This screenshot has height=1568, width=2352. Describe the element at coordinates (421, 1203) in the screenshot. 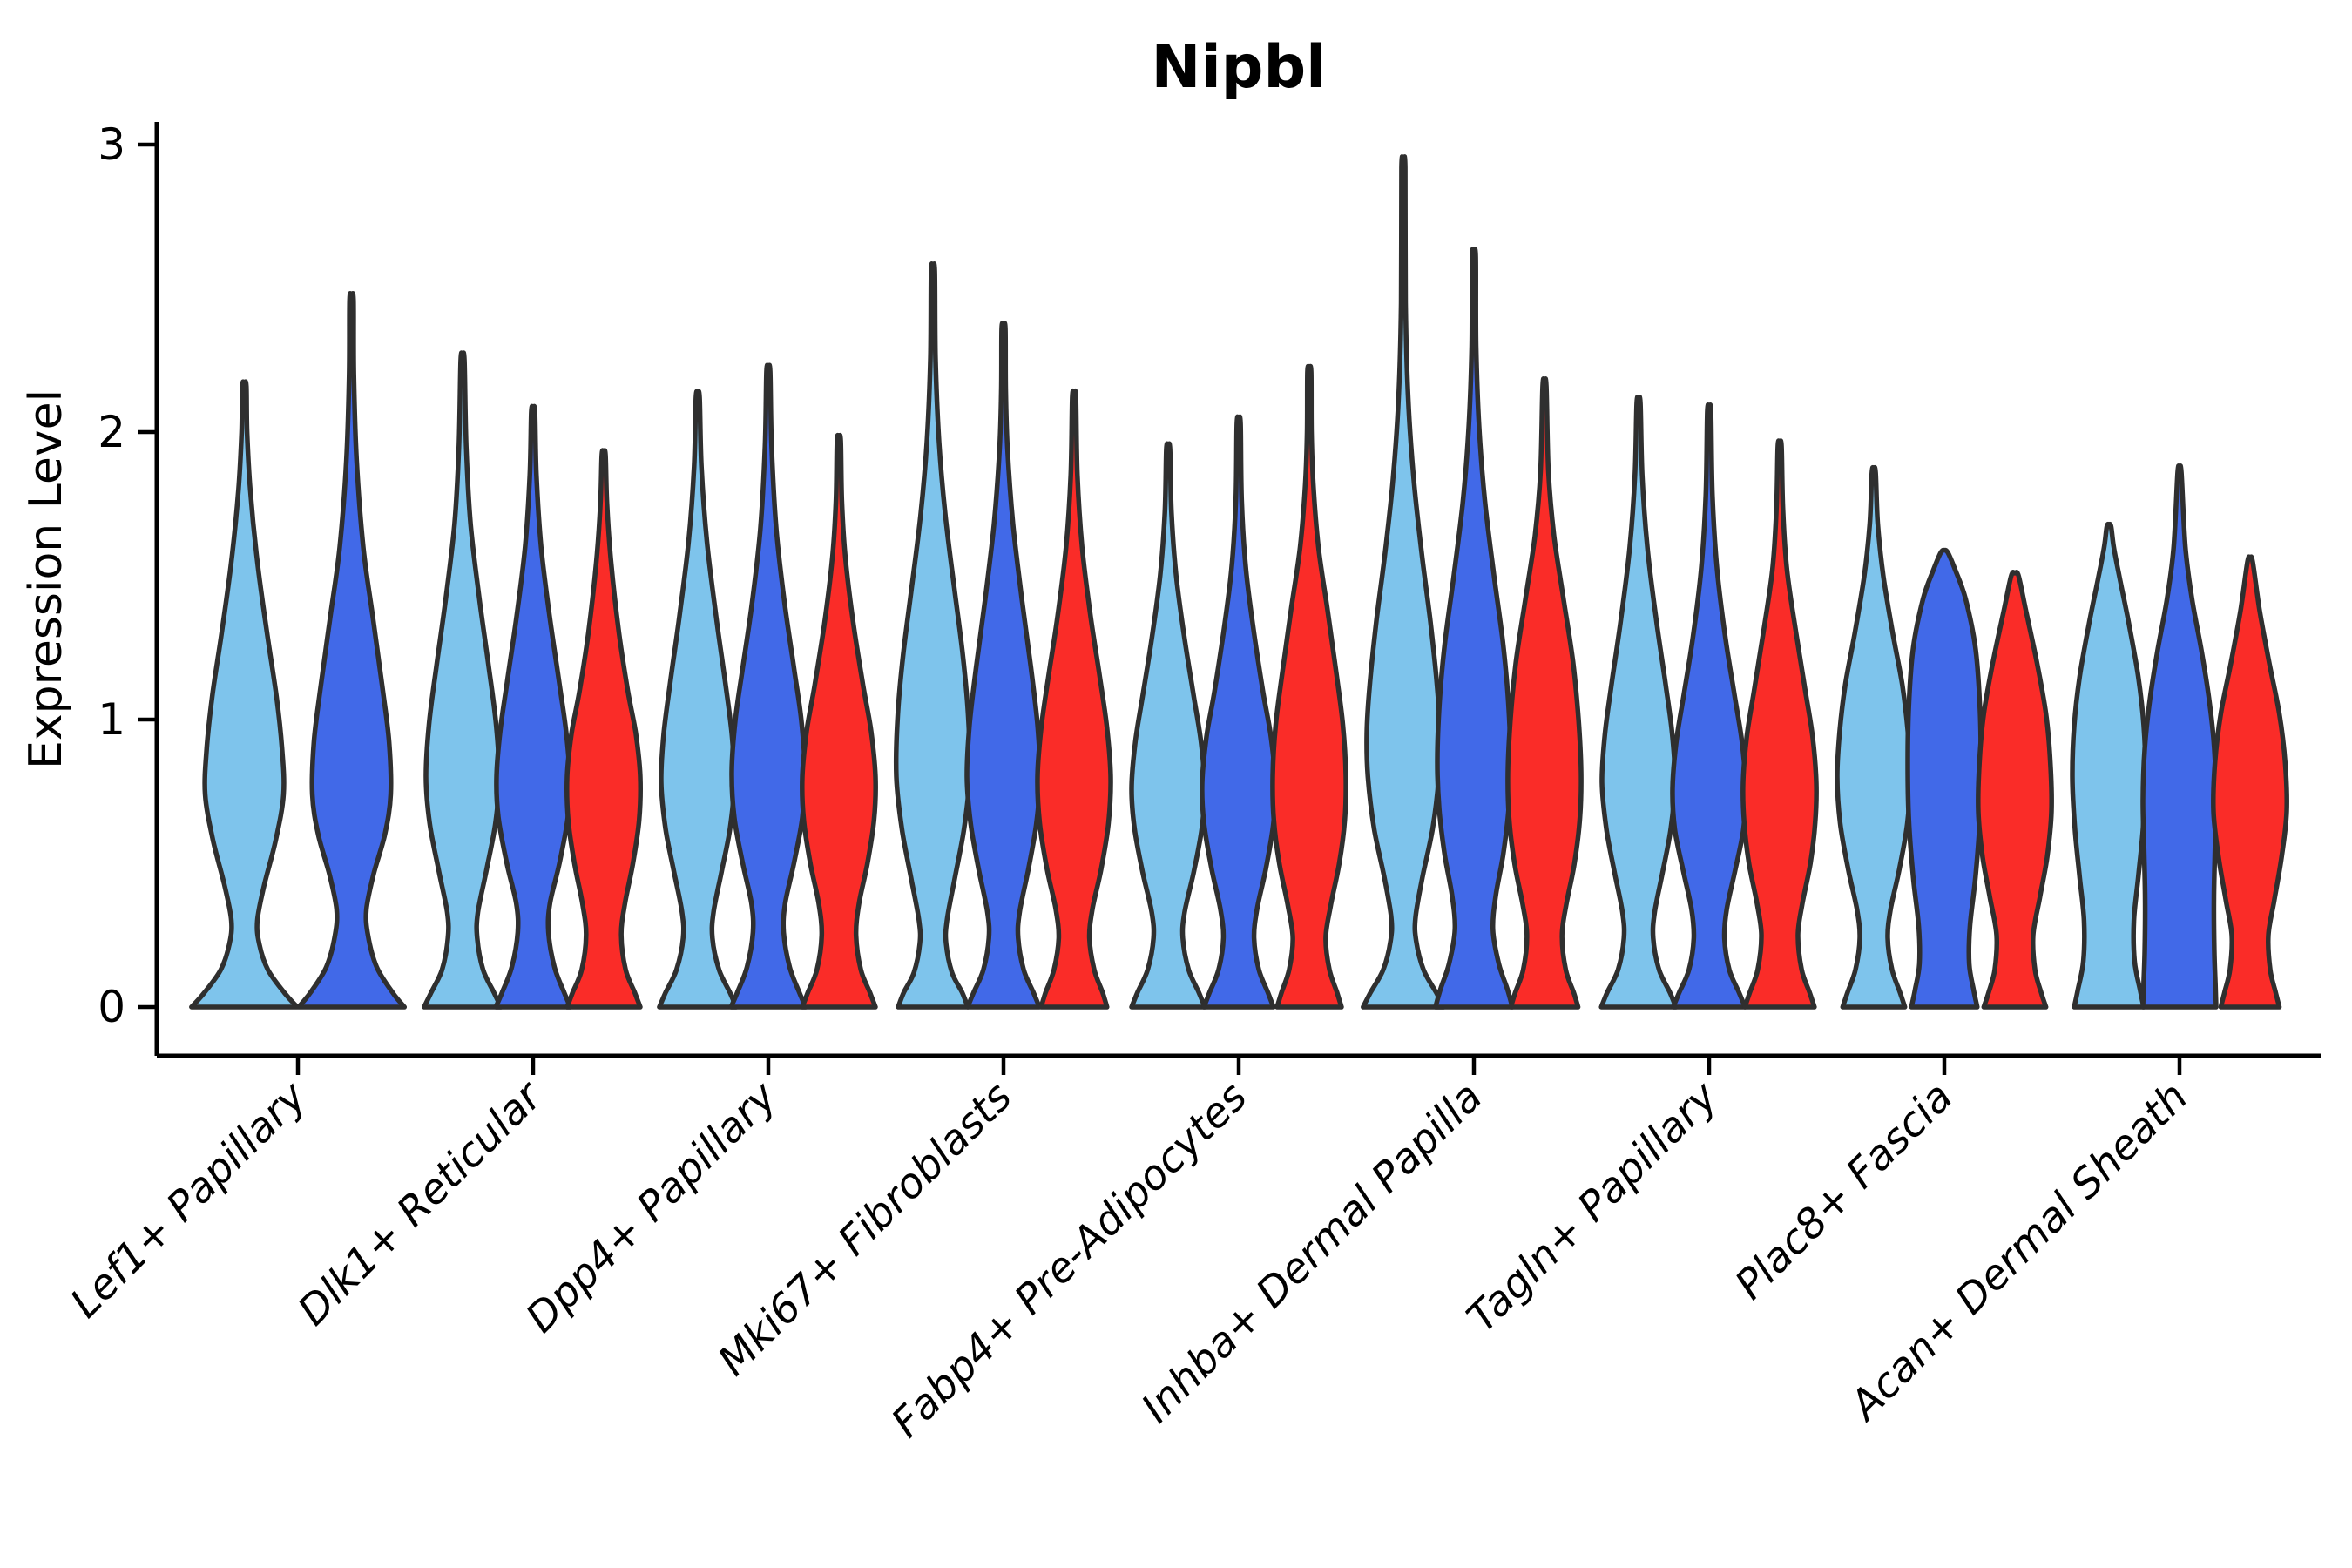

I see `x-tick-label: Dlk1+ Reticular` at that location.